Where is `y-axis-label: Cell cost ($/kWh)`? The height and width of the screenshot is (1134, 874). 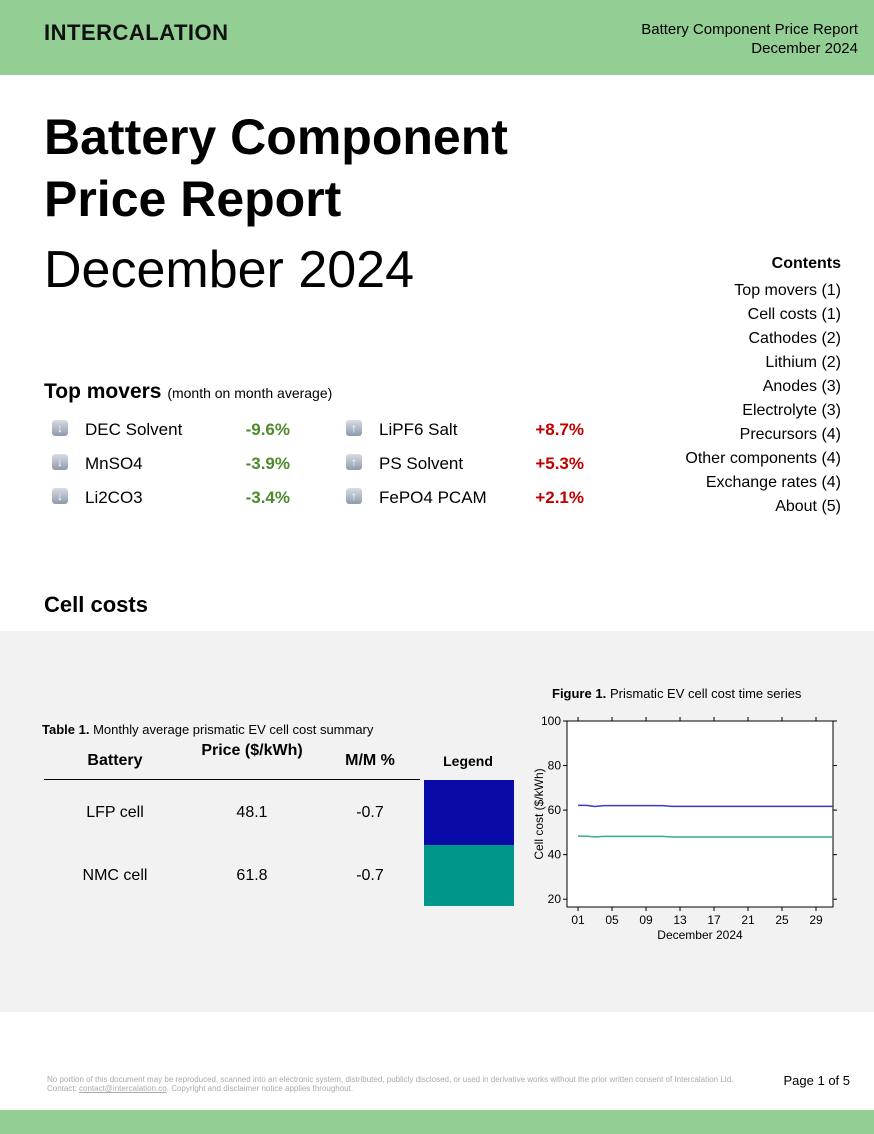 y-axis-label: Cell cost ($/kWh) is located at coordinates (539, 813).